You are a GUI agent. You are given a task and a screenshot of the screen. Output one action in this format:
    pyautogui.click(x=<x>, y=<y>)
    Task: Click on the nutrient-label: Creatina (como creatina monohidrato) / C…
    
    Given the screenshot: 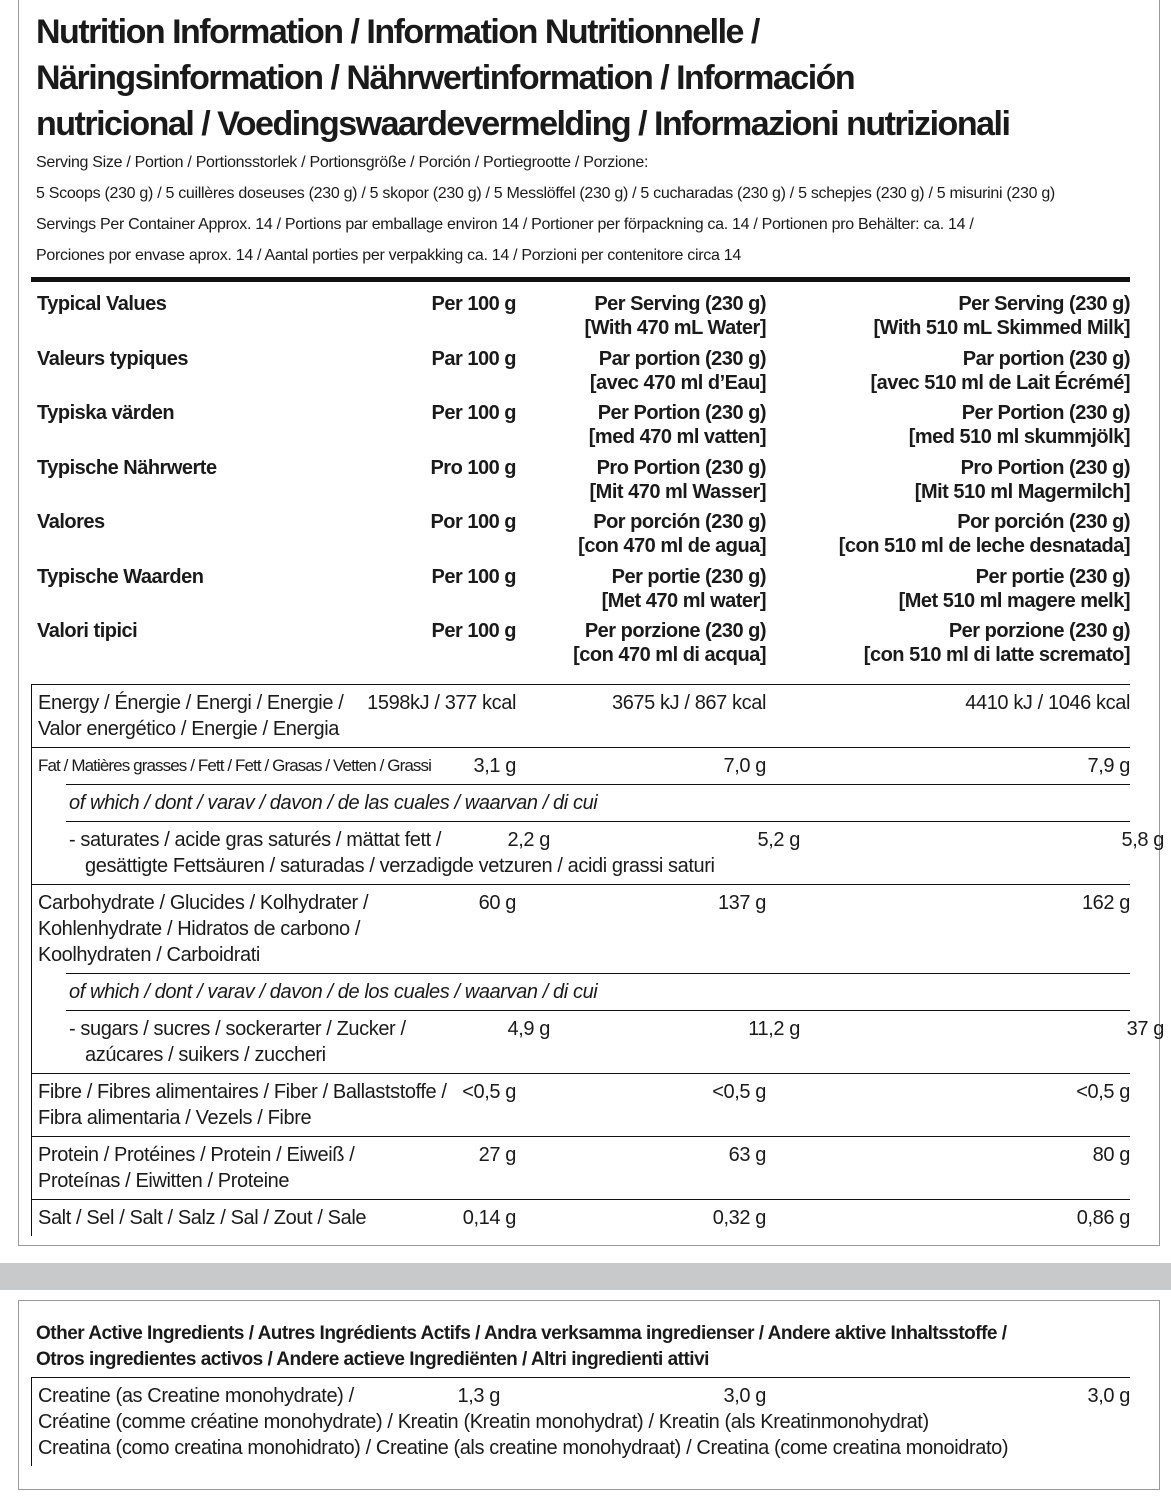 What is the action you would take?
    pyautogui.click(x=523, y=1448)
    